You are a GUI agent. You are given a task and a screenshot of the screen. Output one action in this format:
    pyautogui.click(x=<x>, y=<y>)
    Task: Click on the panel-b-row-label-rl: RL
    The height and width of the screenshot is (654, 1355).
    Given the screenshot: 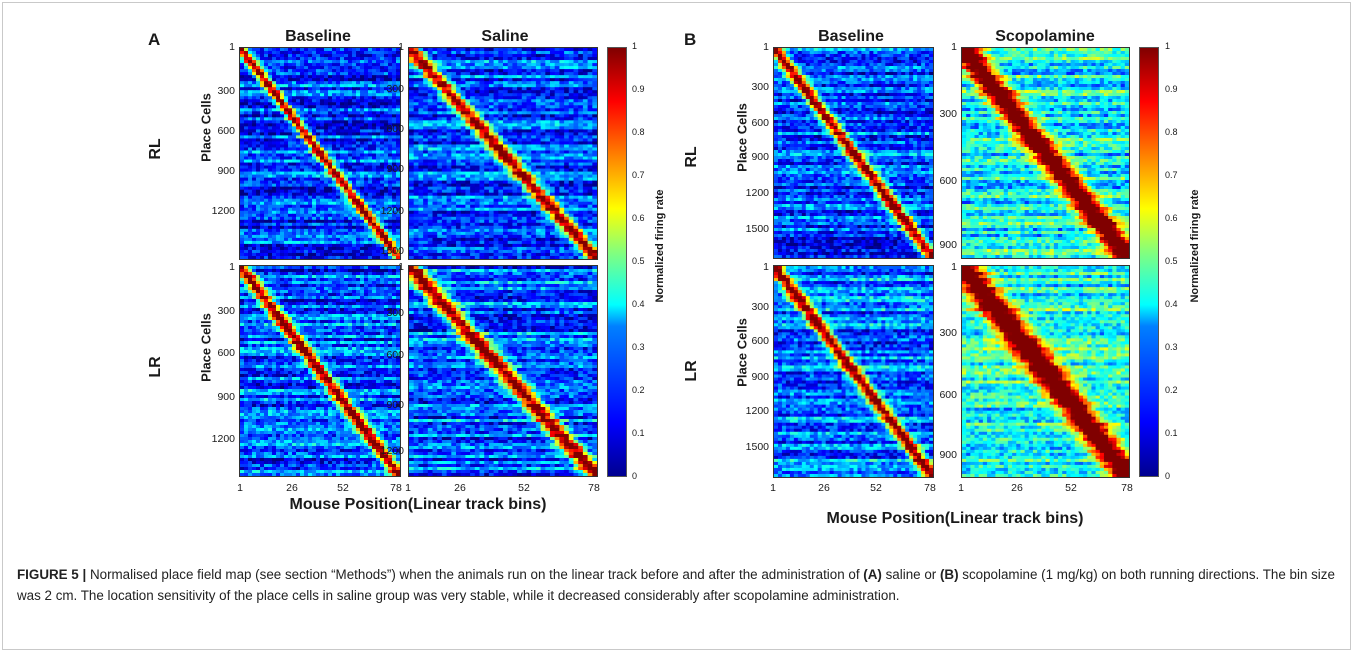 What is the action you would take?
    pyautogui.click(x=692, y=157)
    